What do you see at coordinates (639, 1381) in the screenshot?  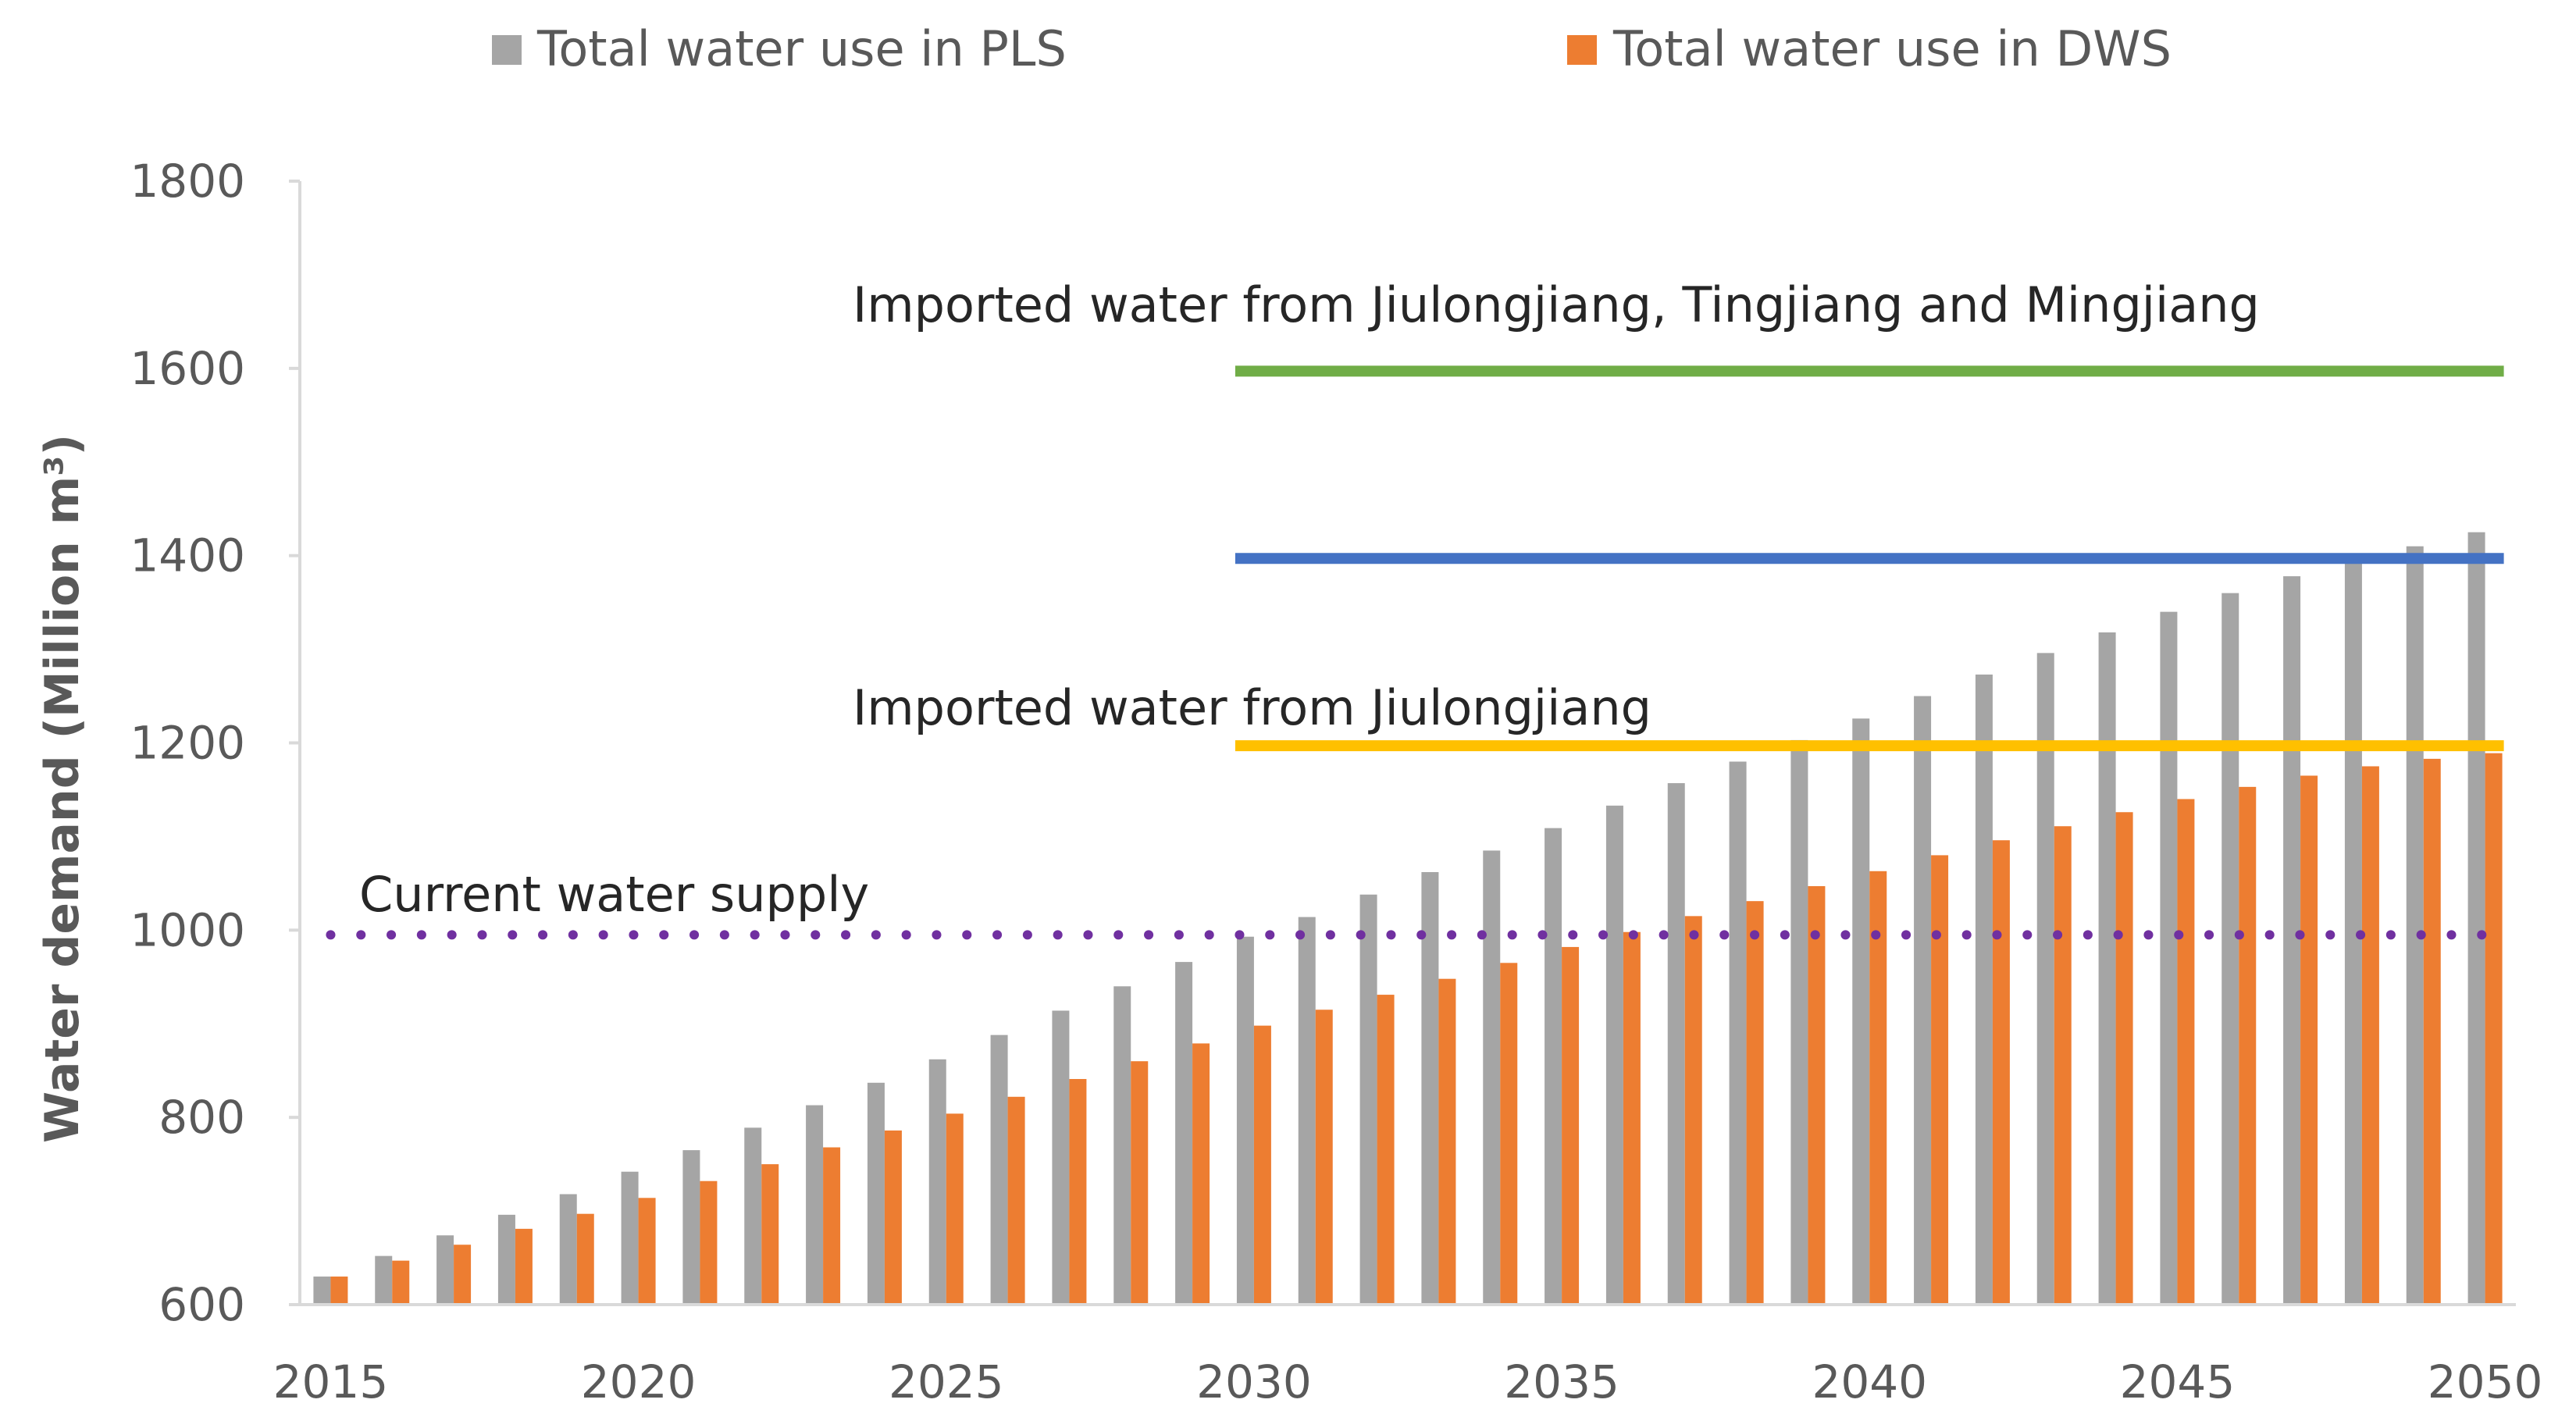 I see `x-tick-label: 2020` at bounding box center [639, 1381].